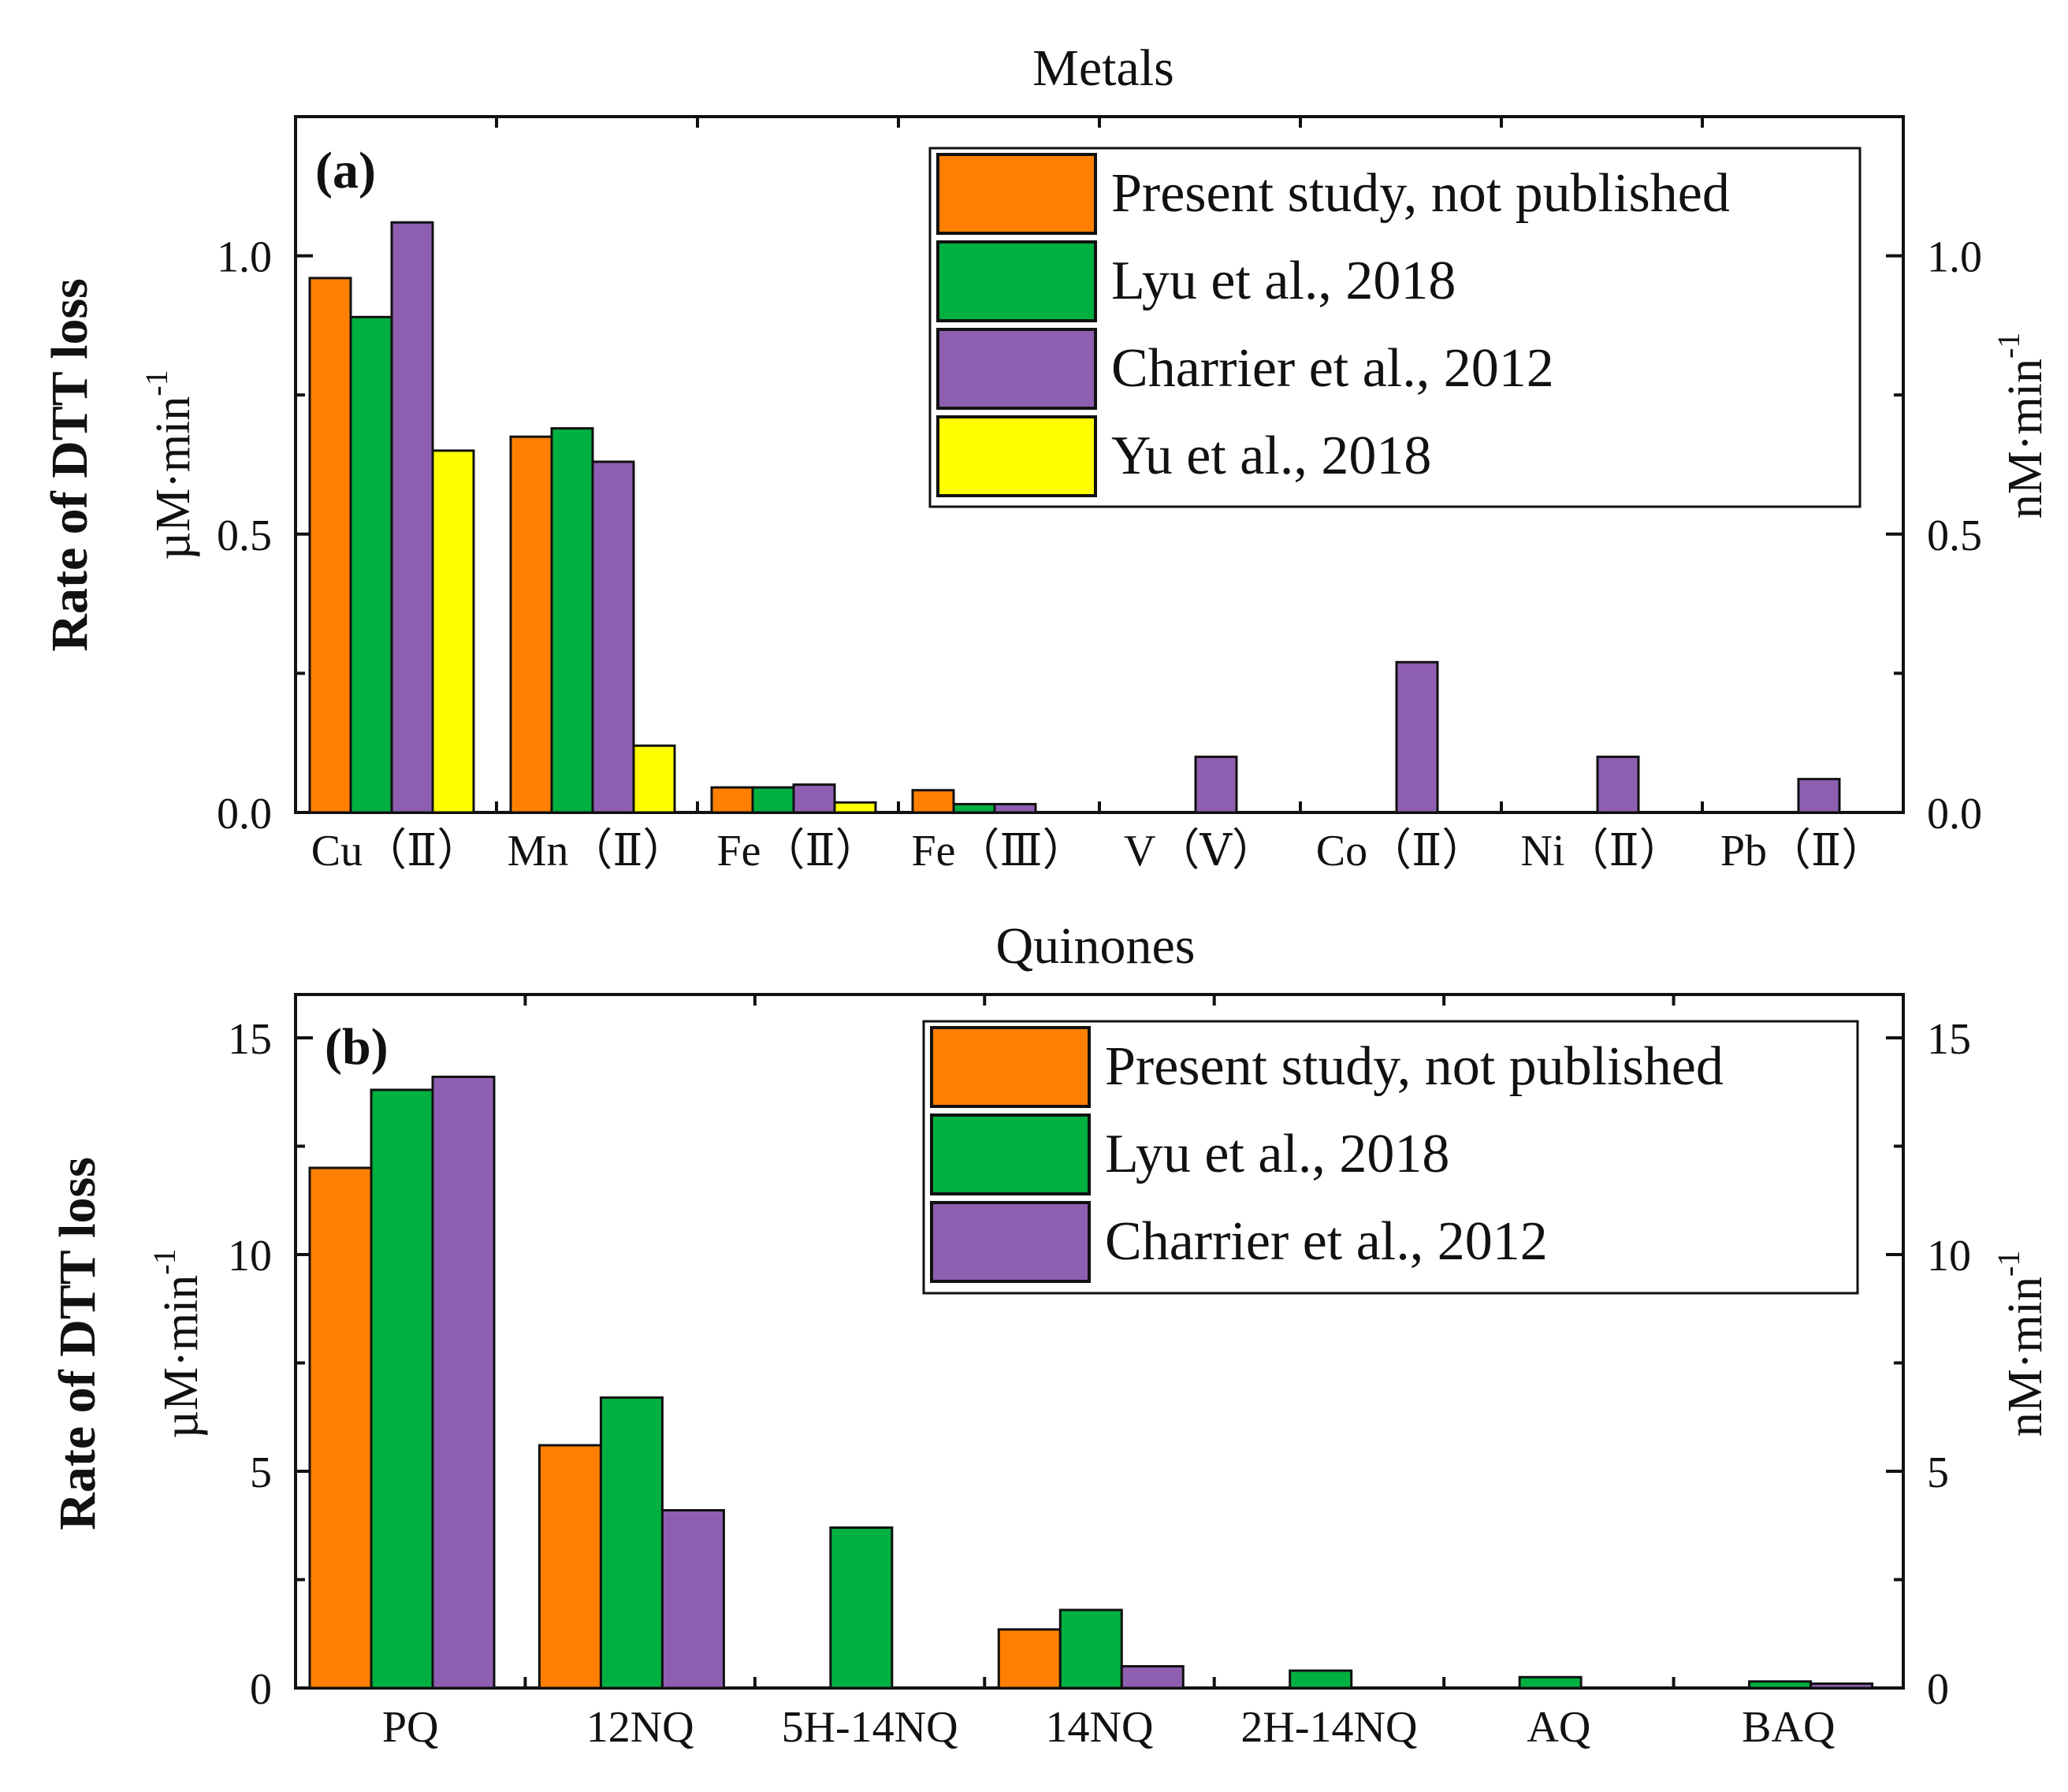 Image resolution: width=2068 pixels, height=1792 pixels. I want to click on y-tick-label-right: 5, so click(1938, 1472).